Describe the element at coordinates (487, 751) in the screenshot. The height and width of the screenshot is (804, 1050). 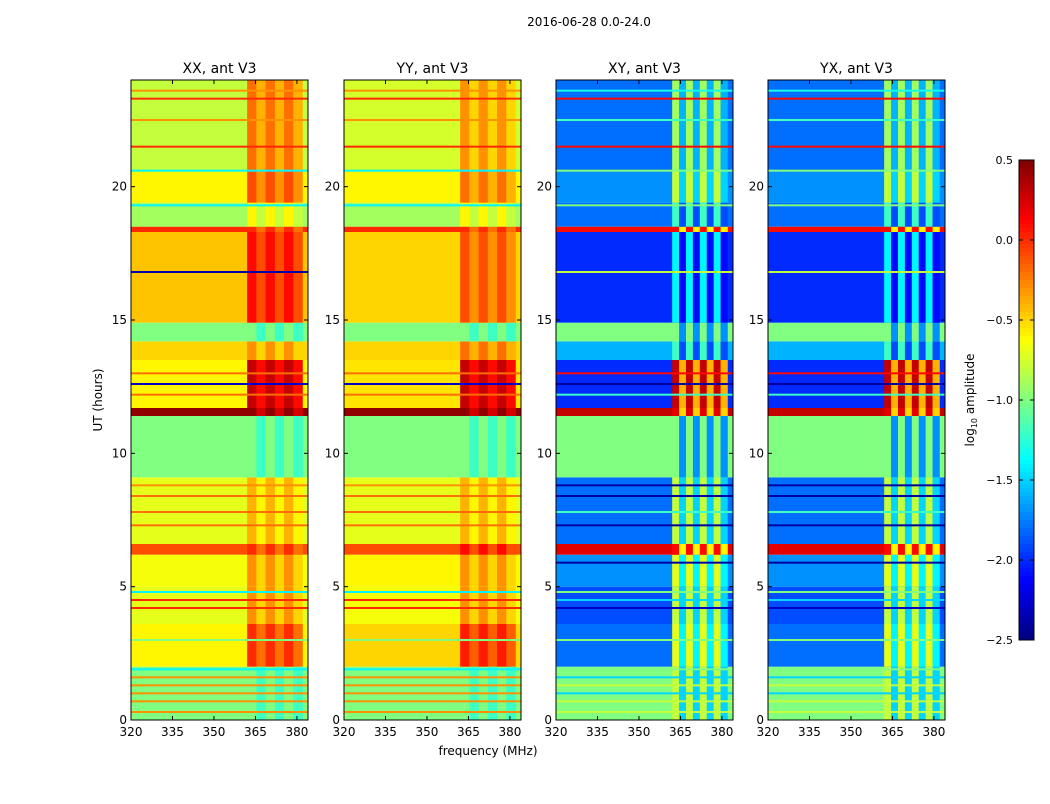
I see `x-axis-label: frequency (MHz)` at that location.